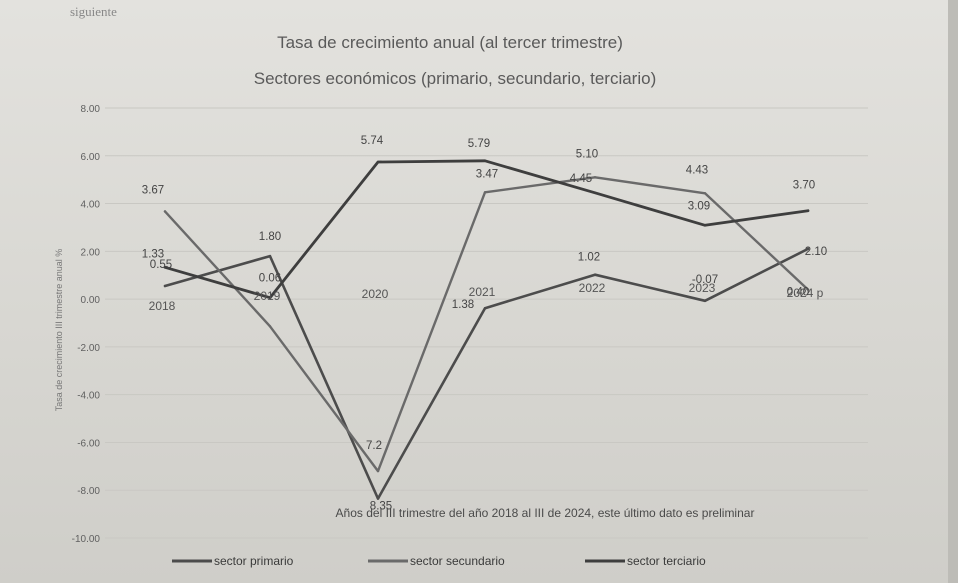  Describe the element at coordinates (161, 265) in the screenshot. I see `data-label: 0.55` at that location.